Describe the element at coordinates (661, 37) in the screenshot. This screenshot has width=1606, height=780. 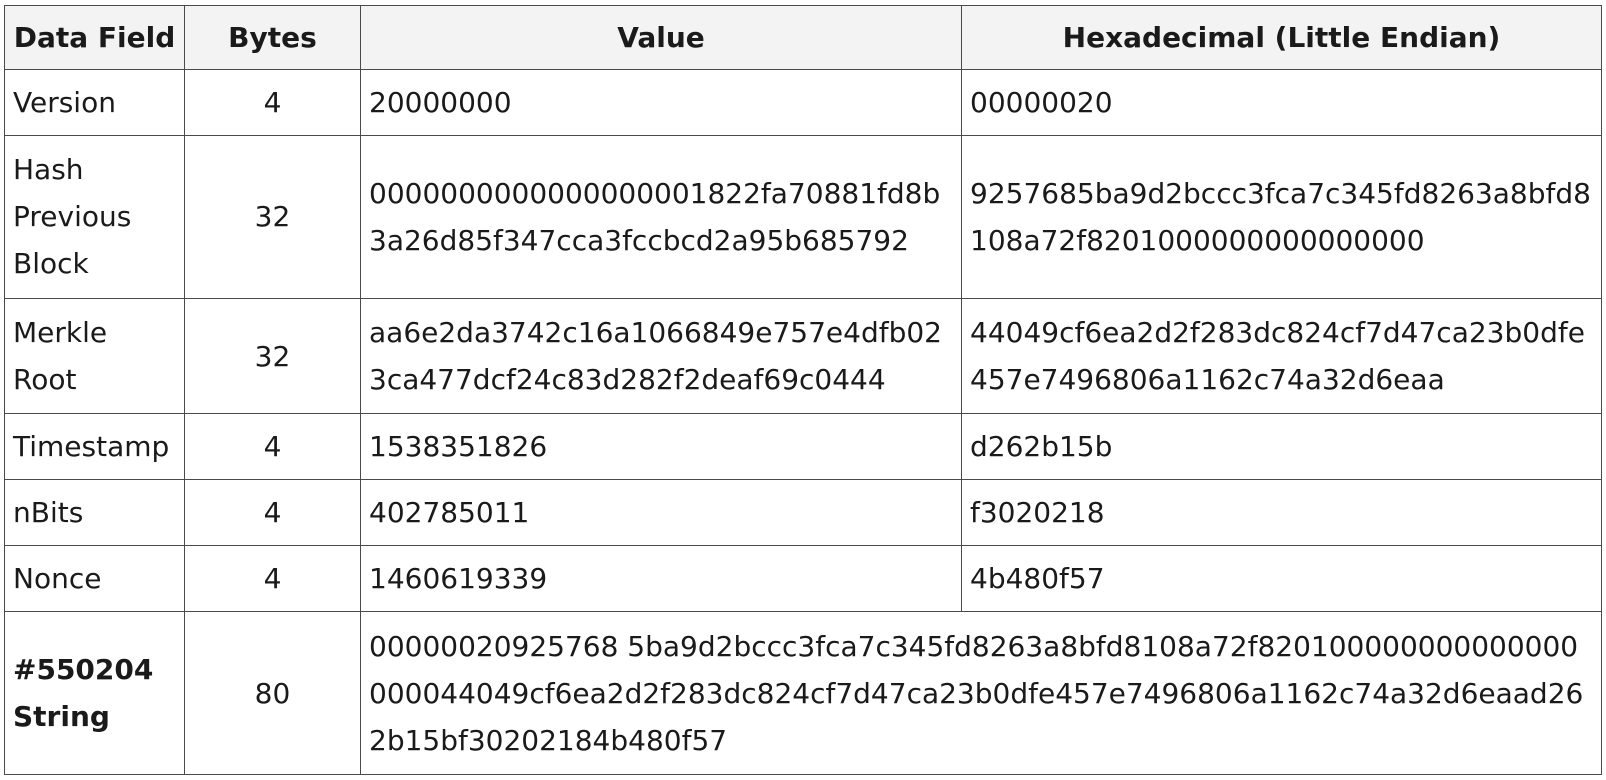
I see `header-value: Value` at that location.